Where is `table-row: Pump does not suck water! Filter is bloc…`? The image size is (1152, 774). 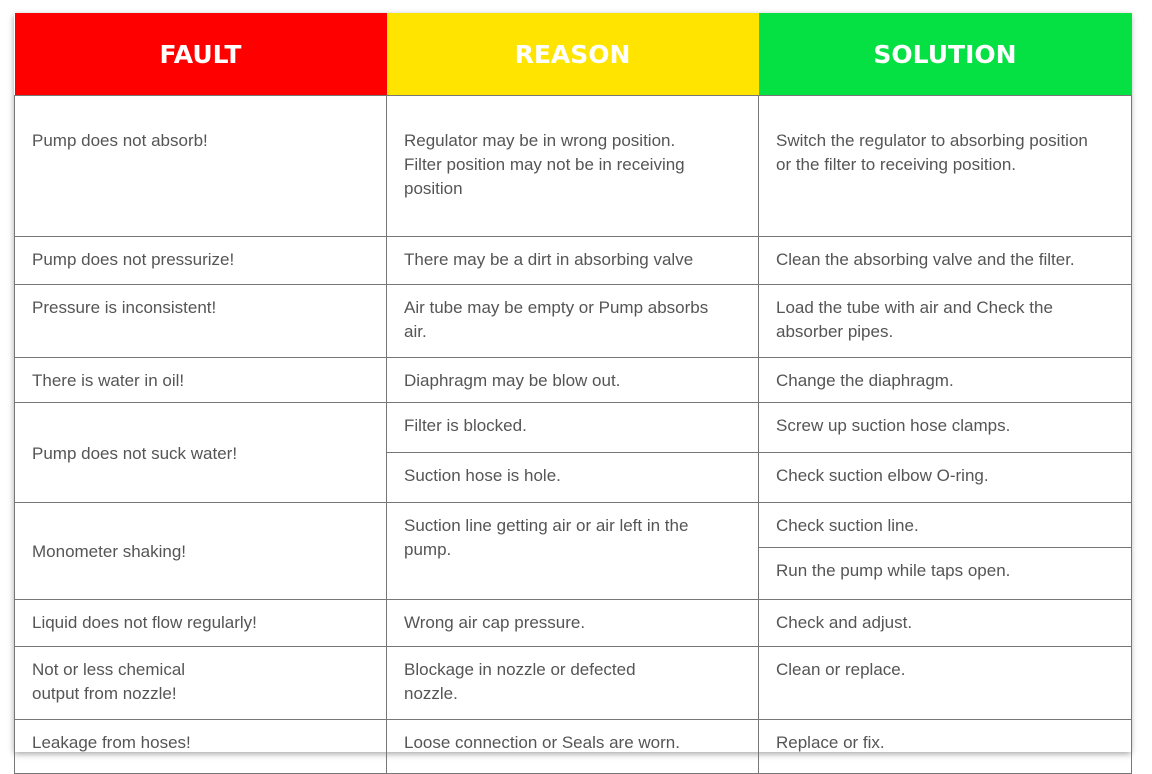
table-row: Pump does not suck water! Filter is bloc… is located at coordinates (573, 452).